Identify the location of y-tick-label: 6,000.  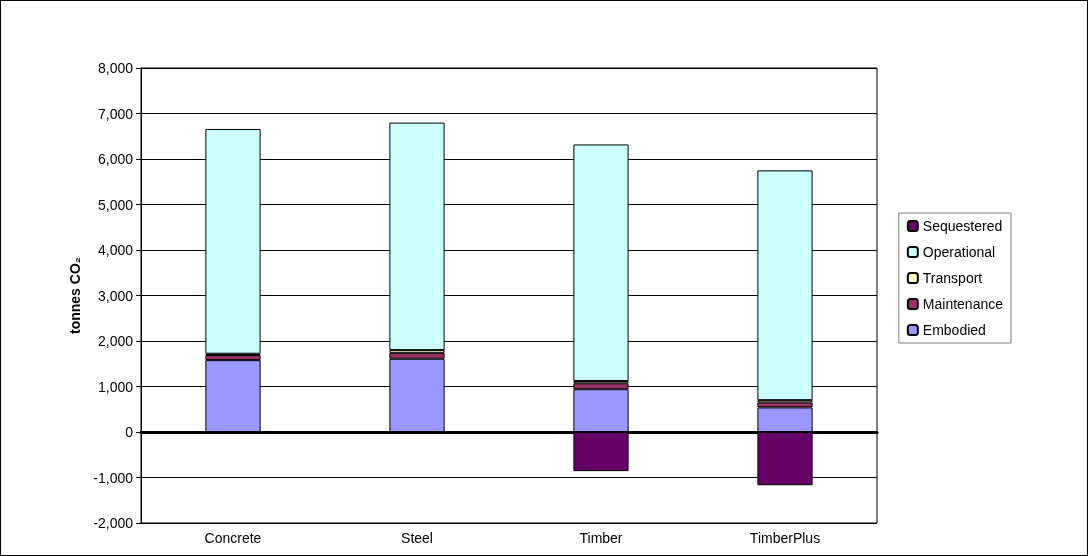
(115, 159).